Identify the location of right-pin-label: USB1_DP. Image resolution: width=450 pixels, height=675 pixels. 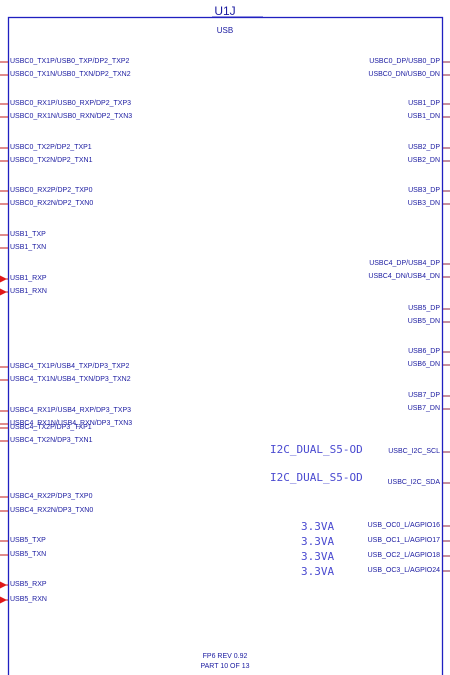
(424, 103).